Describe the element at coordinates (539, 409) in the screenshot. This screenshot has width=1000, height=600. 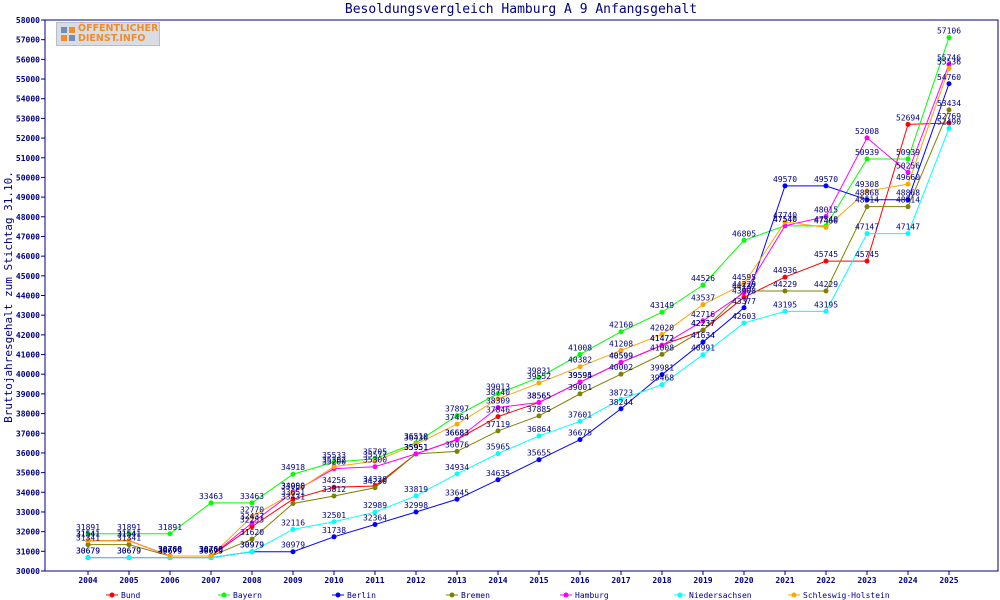
I see `data-label-bremen: 37885` at that location.